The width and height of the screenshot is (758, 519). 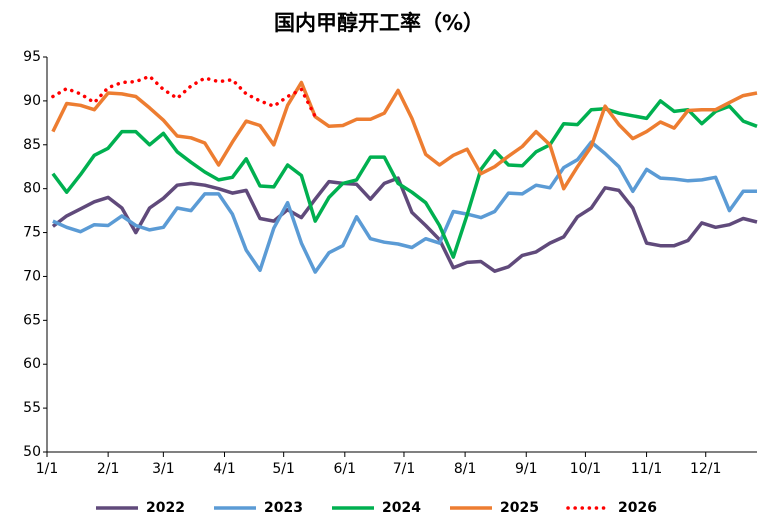 What do you see at coordinates (32, 276) in the screenshot?
I see `y-tick-label: 70` at bounding box center [32, 276].